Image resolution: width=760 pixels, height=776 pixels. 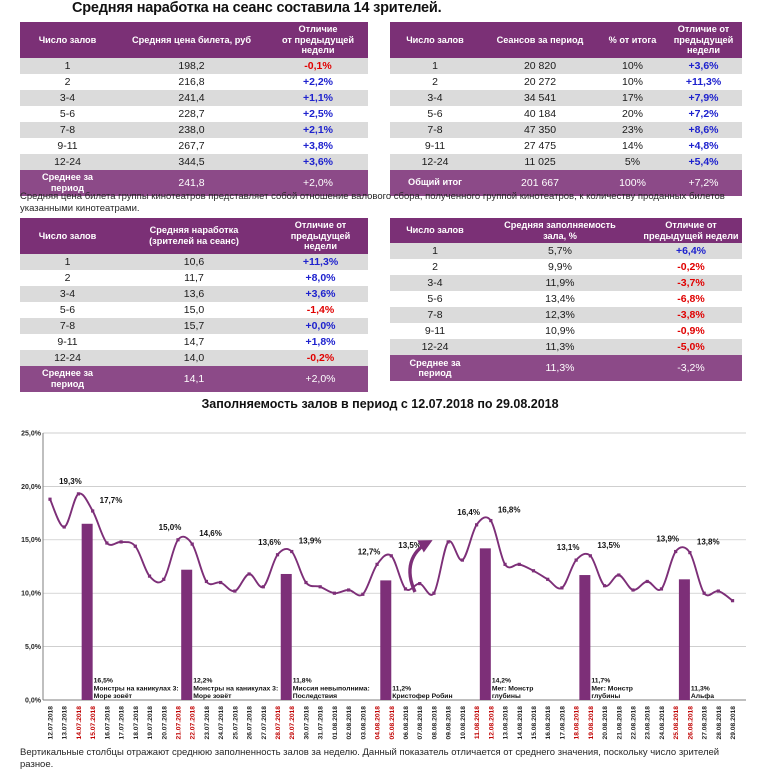 I want to click on annotation-film: Море зовёт, so click(x=113, y=696).